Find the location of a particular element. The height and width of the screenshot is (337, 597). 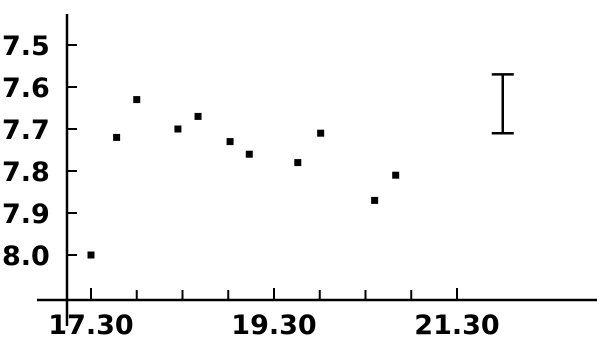

y-axis-ticks: 7.5 7.6 7.7 7.8 7.9 8.0 is located at coordinates (39, 151).